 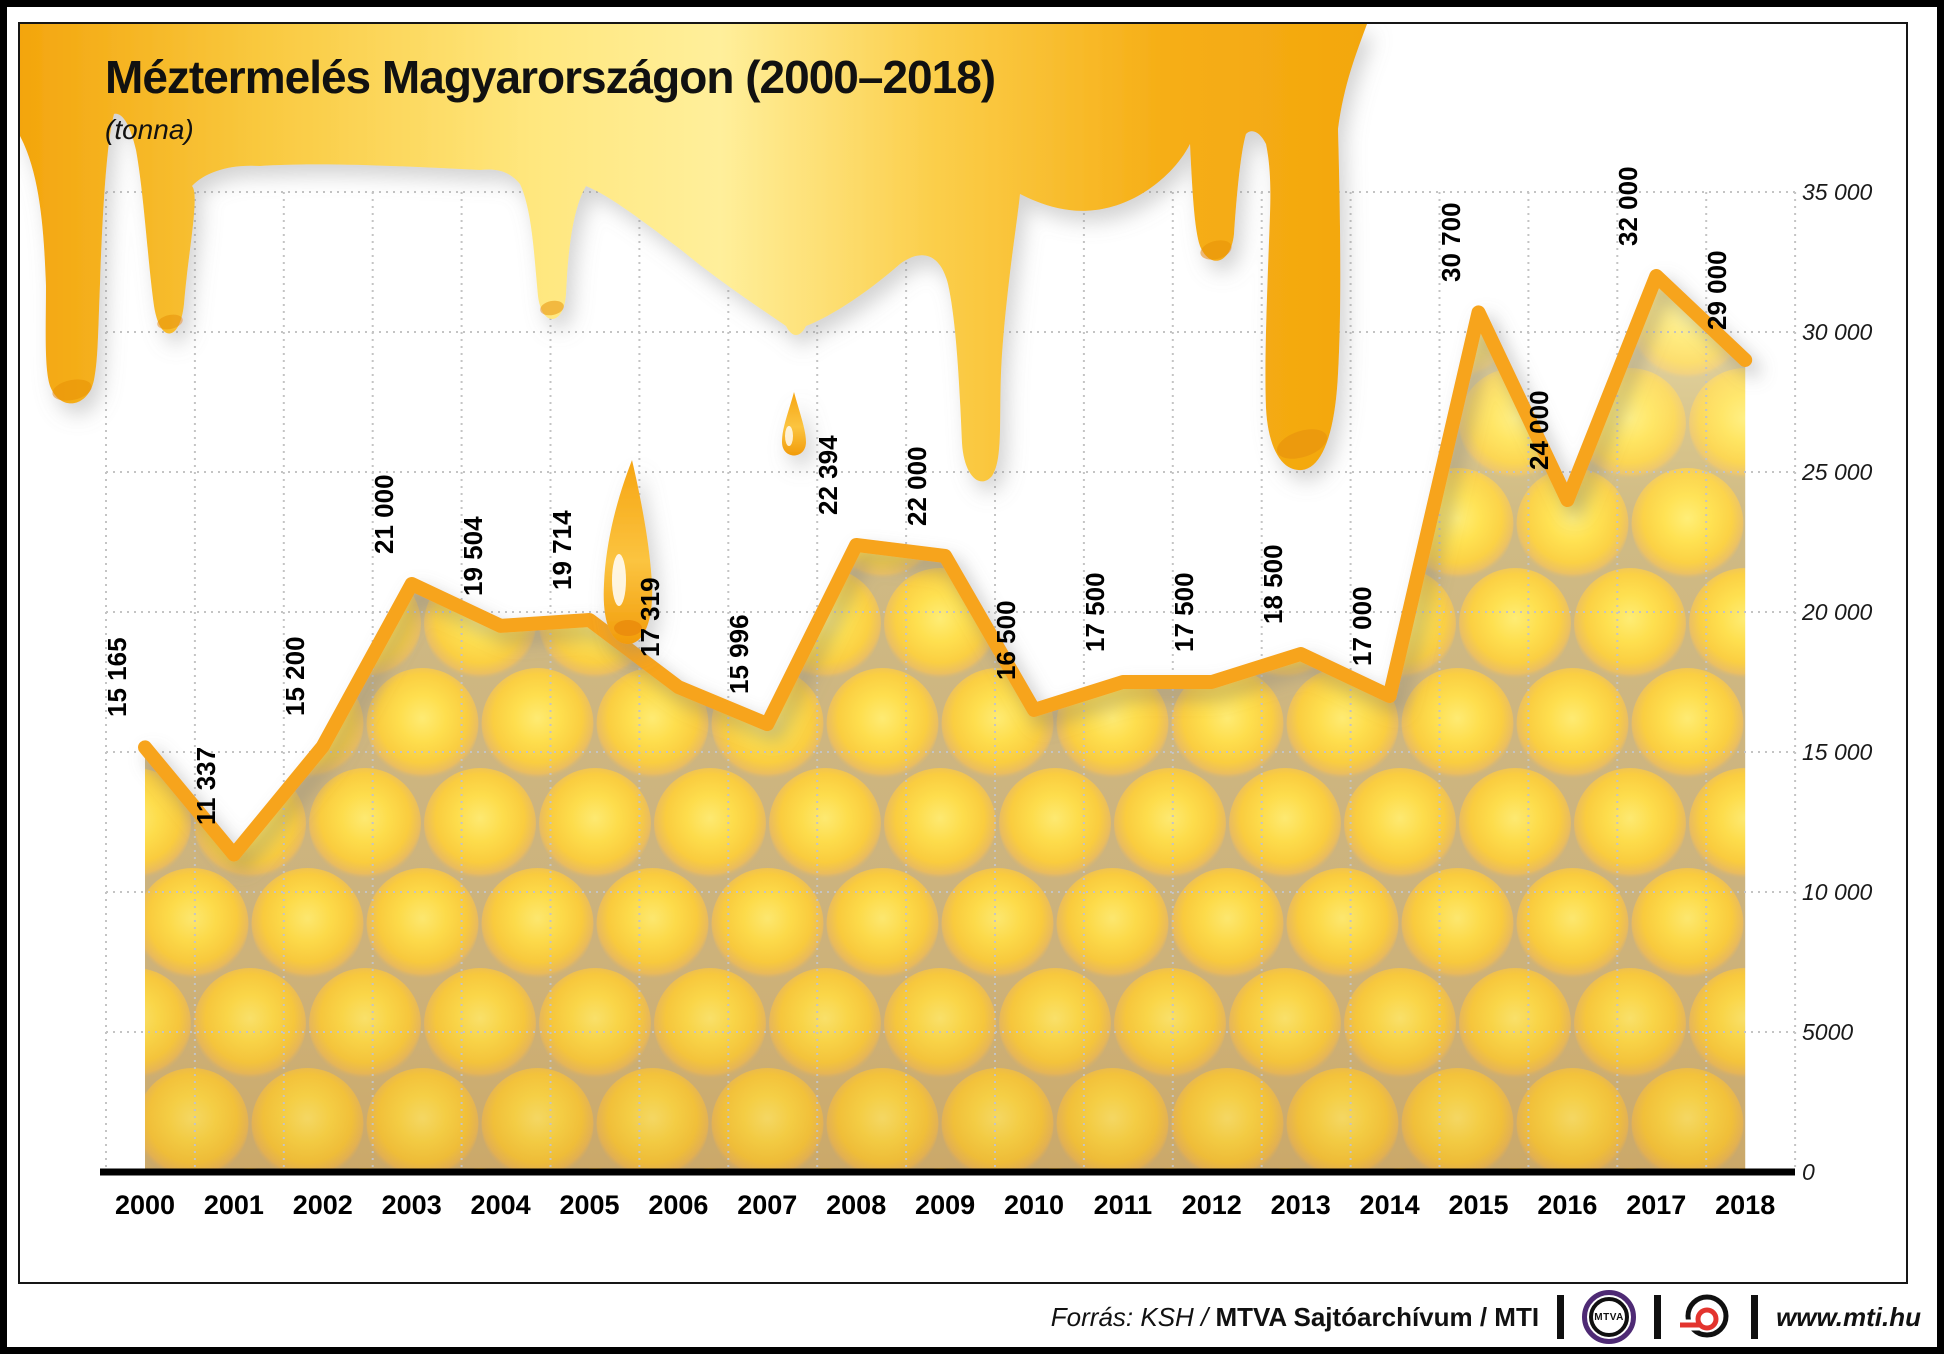 I want to click on year-label: 2012, so click(x=1211, y=1205).